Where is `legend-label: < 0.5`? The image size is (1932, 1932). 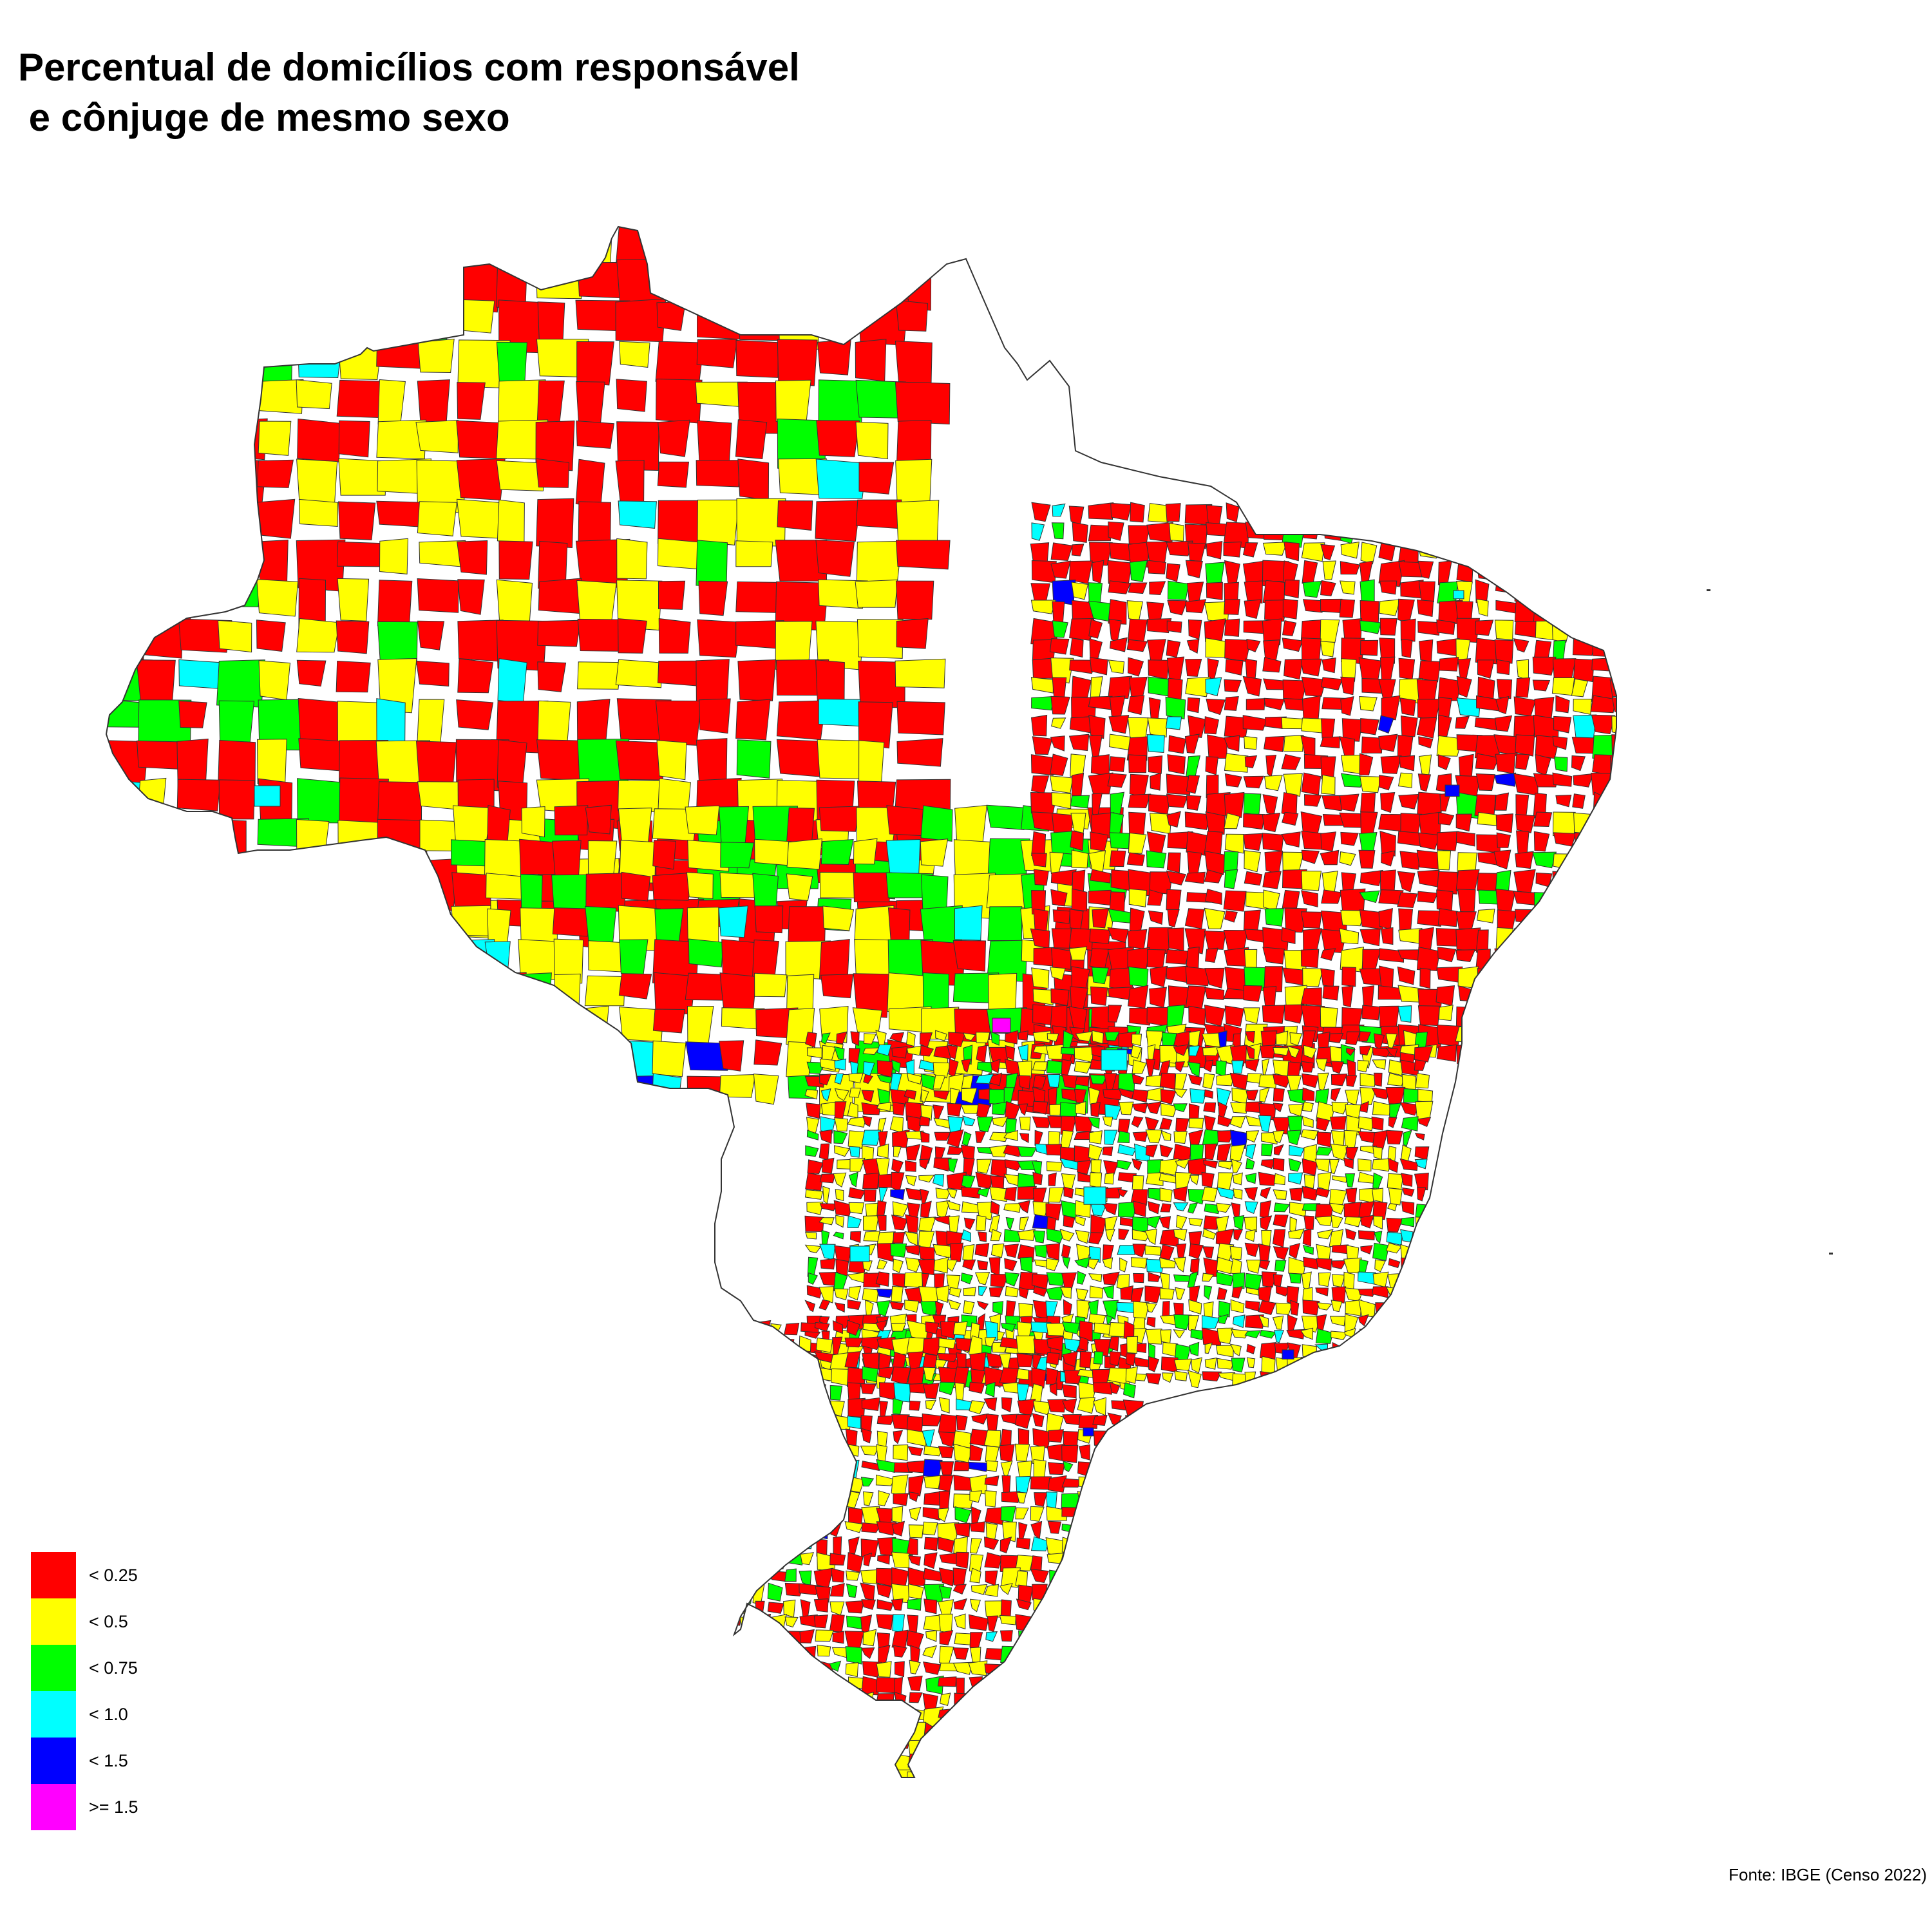 legend-label: < 0.5 is located at coordinates (108, 1621).